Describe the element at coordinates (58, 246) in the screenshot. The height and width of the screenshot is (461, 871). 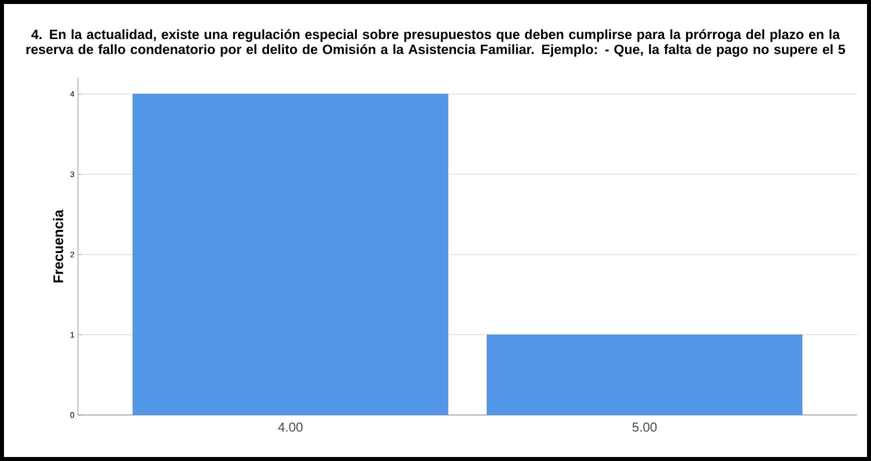
I see `y-axis-title: Frecuencia` at that location.